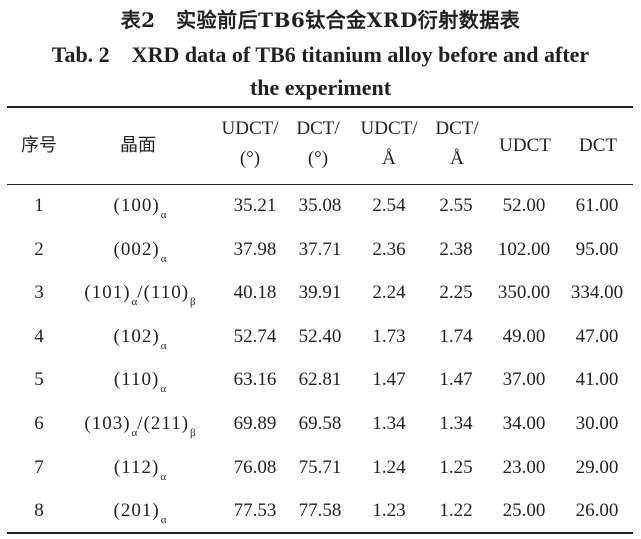  I want to click on cell-dct-intensity: 41.00, so click(597, 380).